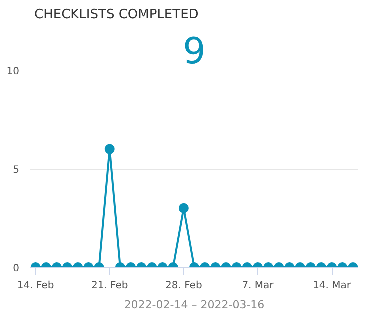 Image resolution: width=377 pixels, height=321 pixels. I want to click on annotation: 9, so click(194, 52).